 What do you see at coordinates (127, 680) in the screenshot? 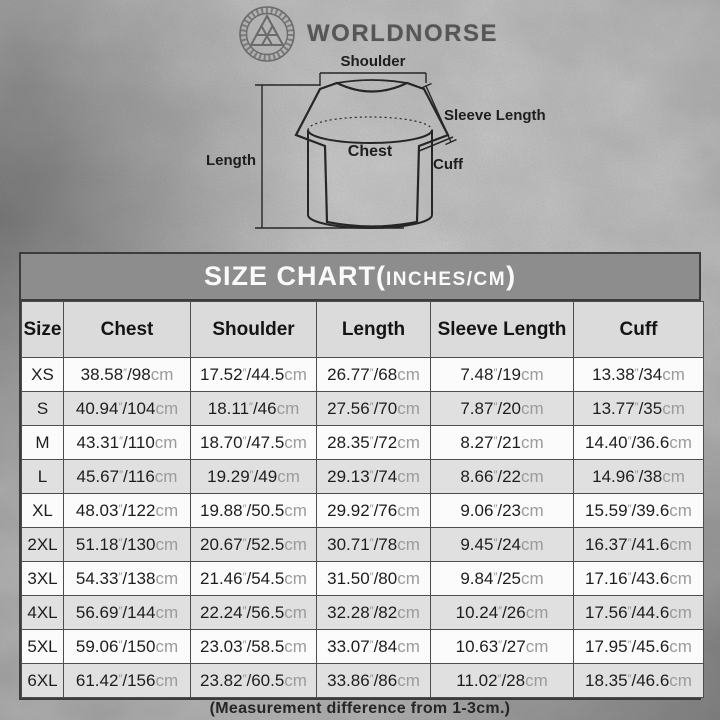
I see `measurement-cell: 61.42″/156cm` at bounding box center [127, 680].